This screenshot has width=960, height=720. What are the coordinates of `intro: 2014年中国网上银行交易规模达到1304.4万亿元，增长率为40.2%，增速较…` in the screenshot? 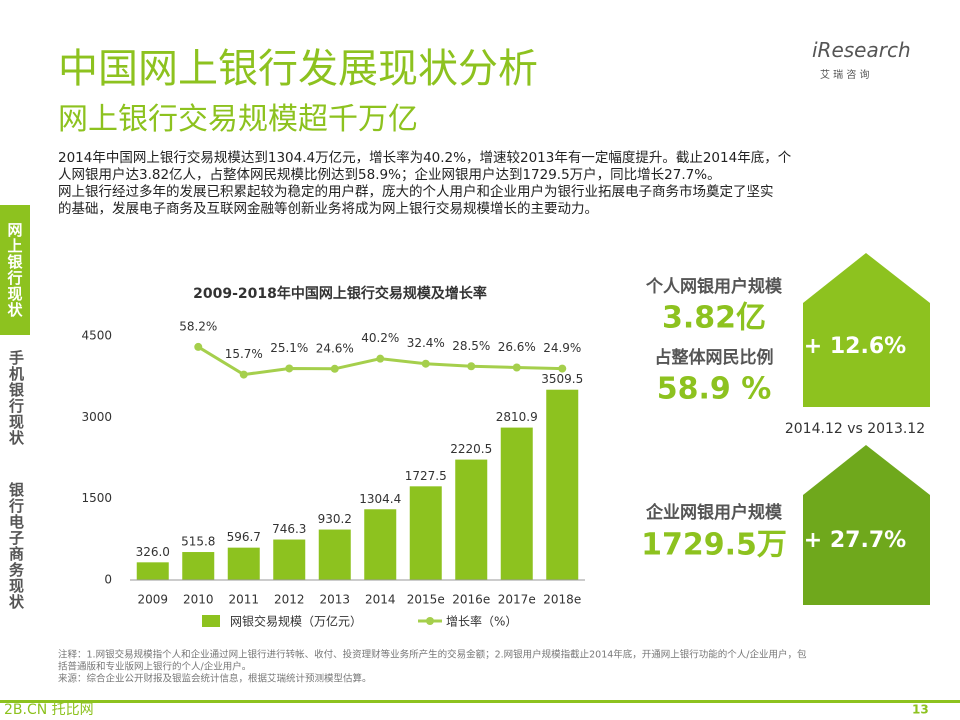 It's located at (424, 184).